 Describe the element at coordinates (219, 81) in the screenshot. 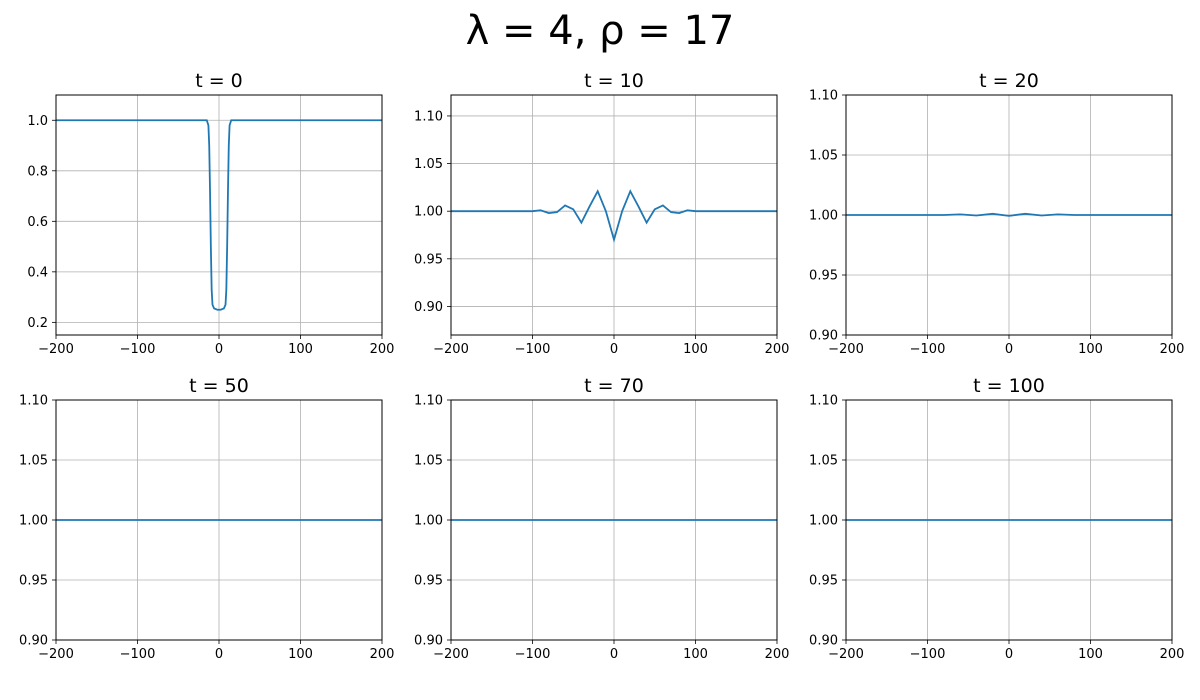

I see `subplot-title: t = 0` at that location.